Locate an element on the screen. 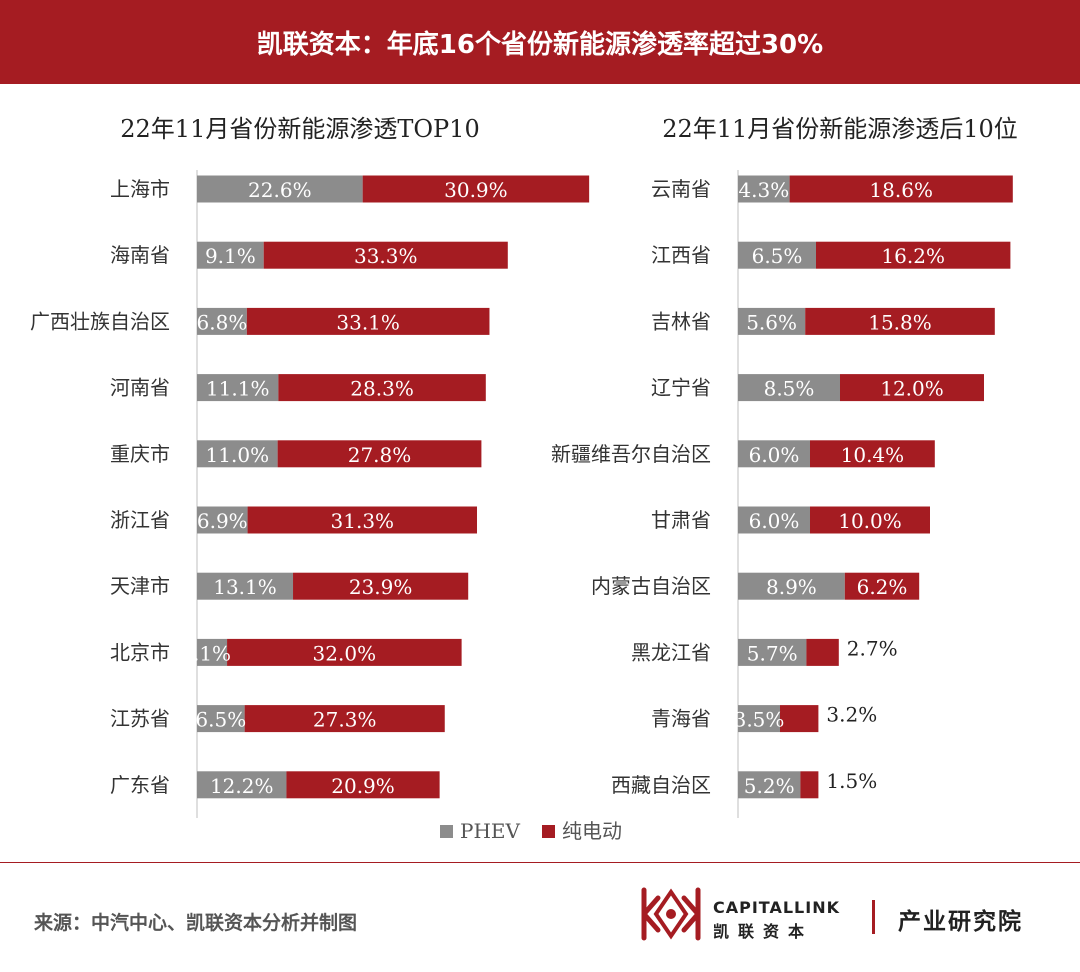 The height and width of the screenshot is (972, 1080). legend-label-ev: 纯电动 is located at coordinates (592, 831).